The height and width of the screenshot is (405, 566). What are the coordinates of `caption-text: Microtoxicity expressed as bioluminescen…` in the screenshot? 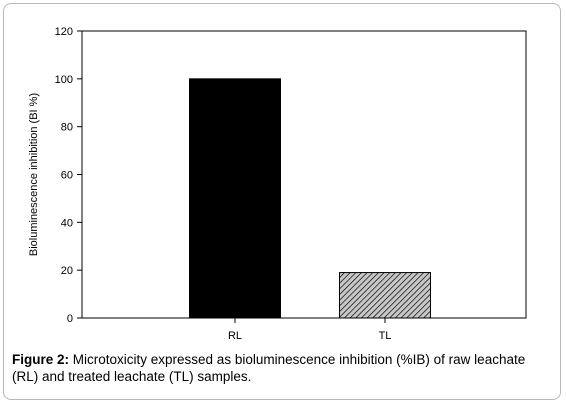 It's located at (269, 368).